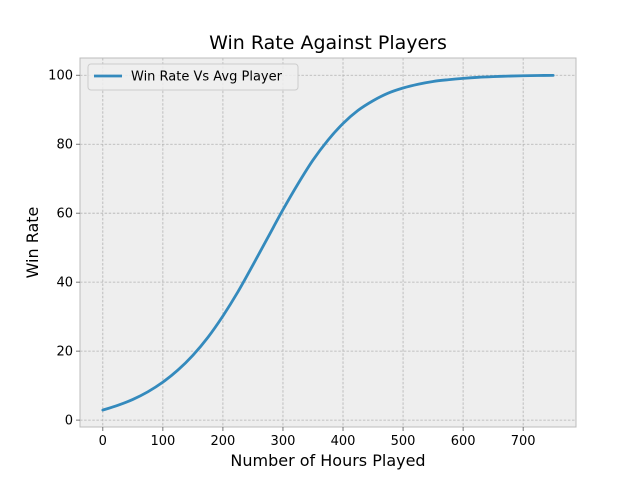 The height and width of the screenshot is (484, 640). Describe the element at coordinates (64, 214) in the screenshot. I see `y-tick-label: 60` at that location.